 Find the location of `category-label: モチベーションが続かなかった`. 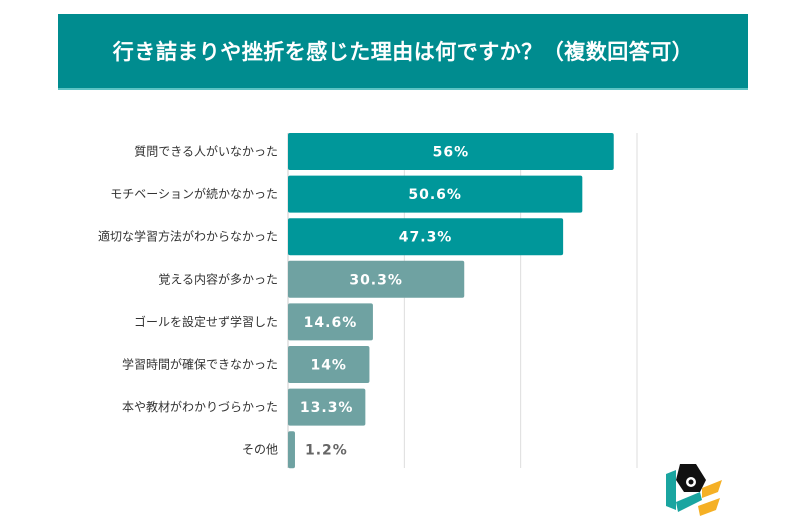

category-label: モチベーションが続かなかった is located at coordinates (194, 193).